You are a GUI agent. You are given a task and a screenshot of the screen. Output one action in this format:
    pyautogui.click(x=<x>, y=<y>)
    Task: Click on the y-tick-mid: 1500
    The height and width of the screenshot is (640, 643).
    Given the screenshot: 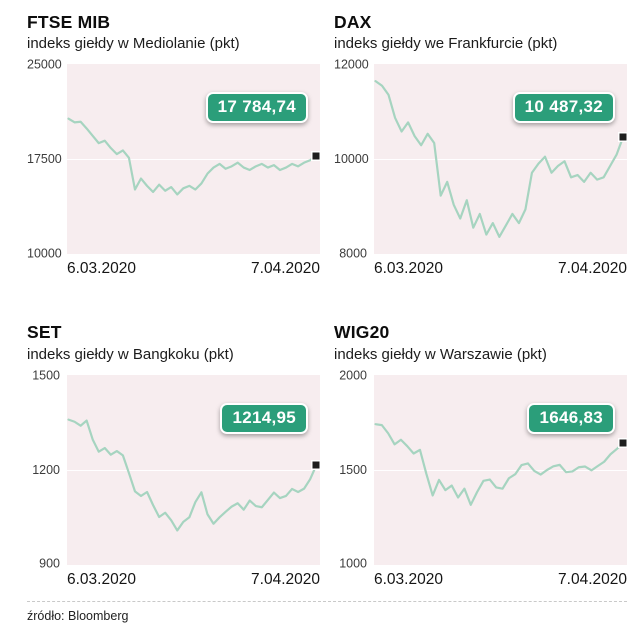 What is the action you would take?
    pyautogui.click(x=353, y=469)
    